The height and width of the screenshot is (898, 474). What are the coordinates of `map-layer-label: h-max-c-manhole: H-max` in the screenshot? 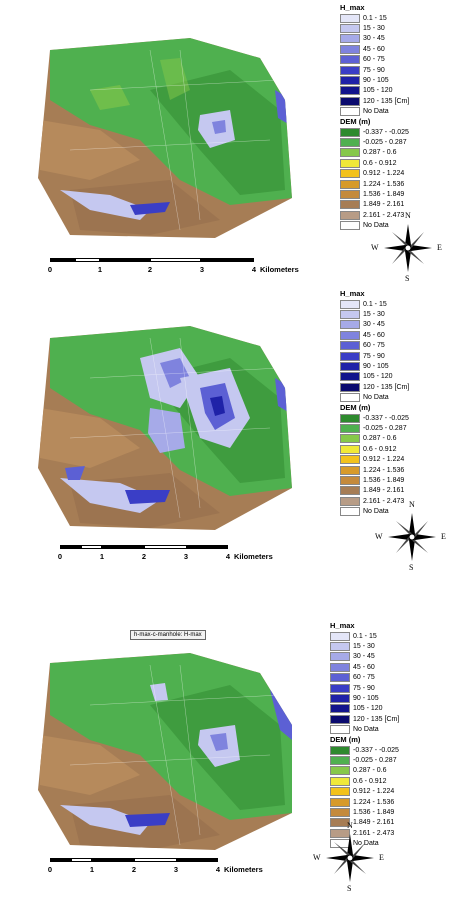 It's located at (168, 635).